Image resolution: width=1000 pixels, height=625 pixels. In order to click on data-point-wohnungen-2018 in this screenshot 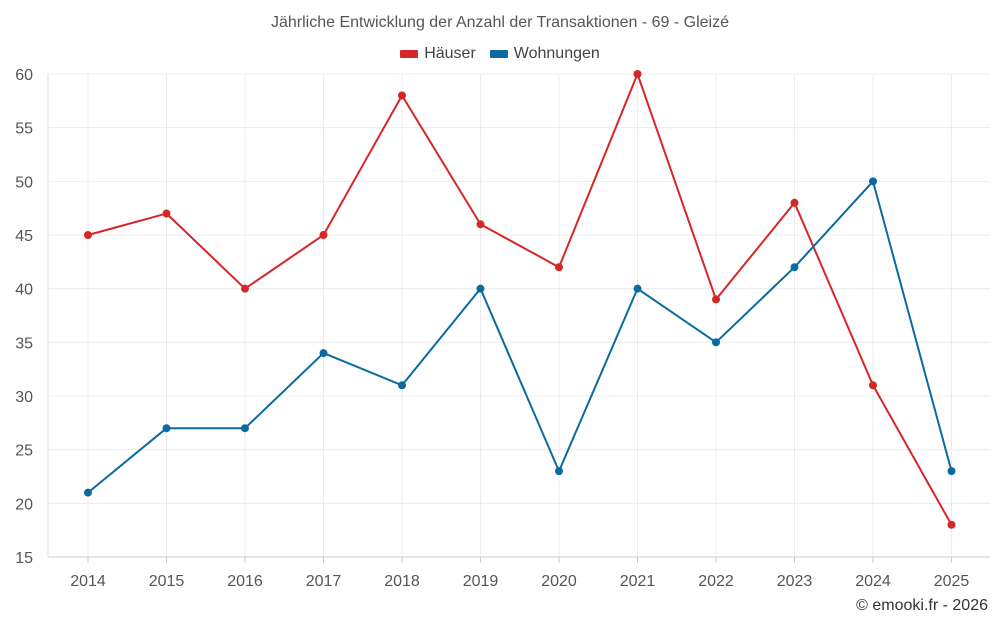, I will do `click(402, 385)`.